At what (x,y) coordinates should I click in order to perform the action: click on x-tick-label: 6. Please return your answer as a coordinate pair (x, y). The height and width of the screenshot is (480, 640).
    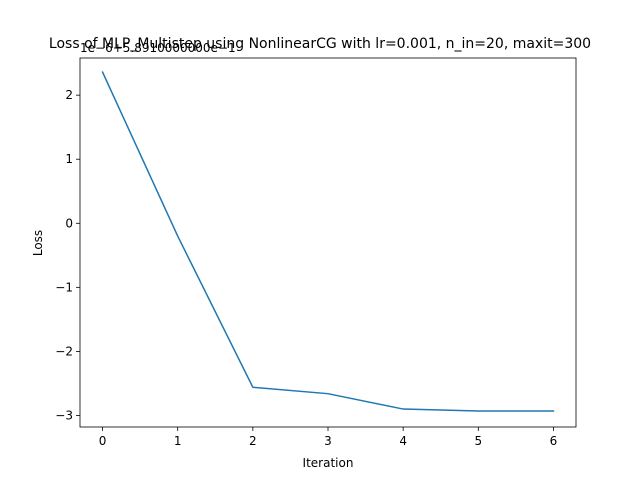
    Looking at the image, I should click on (554, 441).